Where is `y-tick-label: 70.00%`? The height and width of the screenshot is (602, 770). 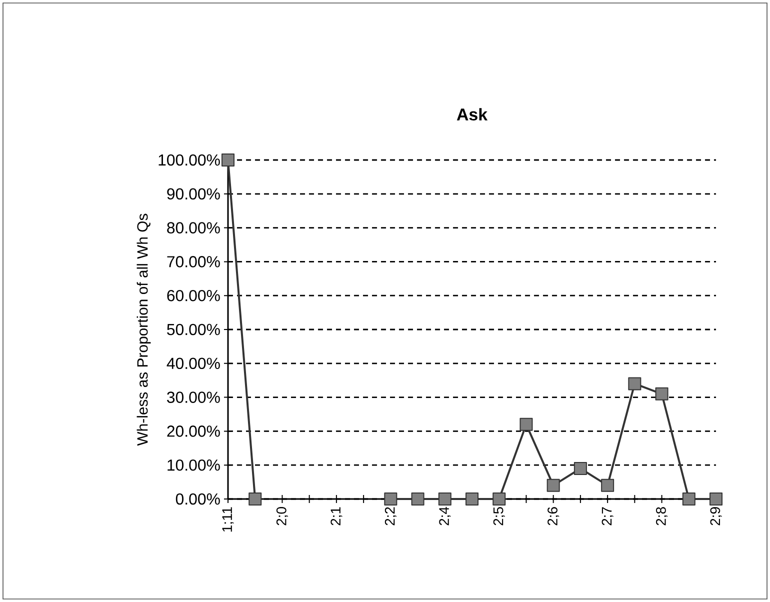 y-tick-label: 70.00% is located at coordinates (193, 262).